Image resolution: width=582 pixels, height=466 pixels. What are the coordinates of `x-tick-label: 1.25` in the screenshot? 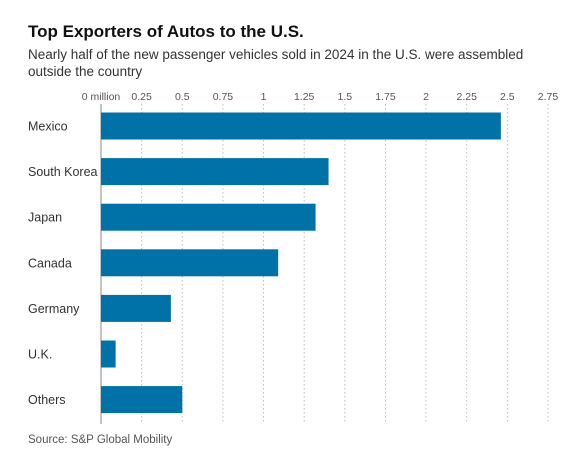 It's located at (304, 97).